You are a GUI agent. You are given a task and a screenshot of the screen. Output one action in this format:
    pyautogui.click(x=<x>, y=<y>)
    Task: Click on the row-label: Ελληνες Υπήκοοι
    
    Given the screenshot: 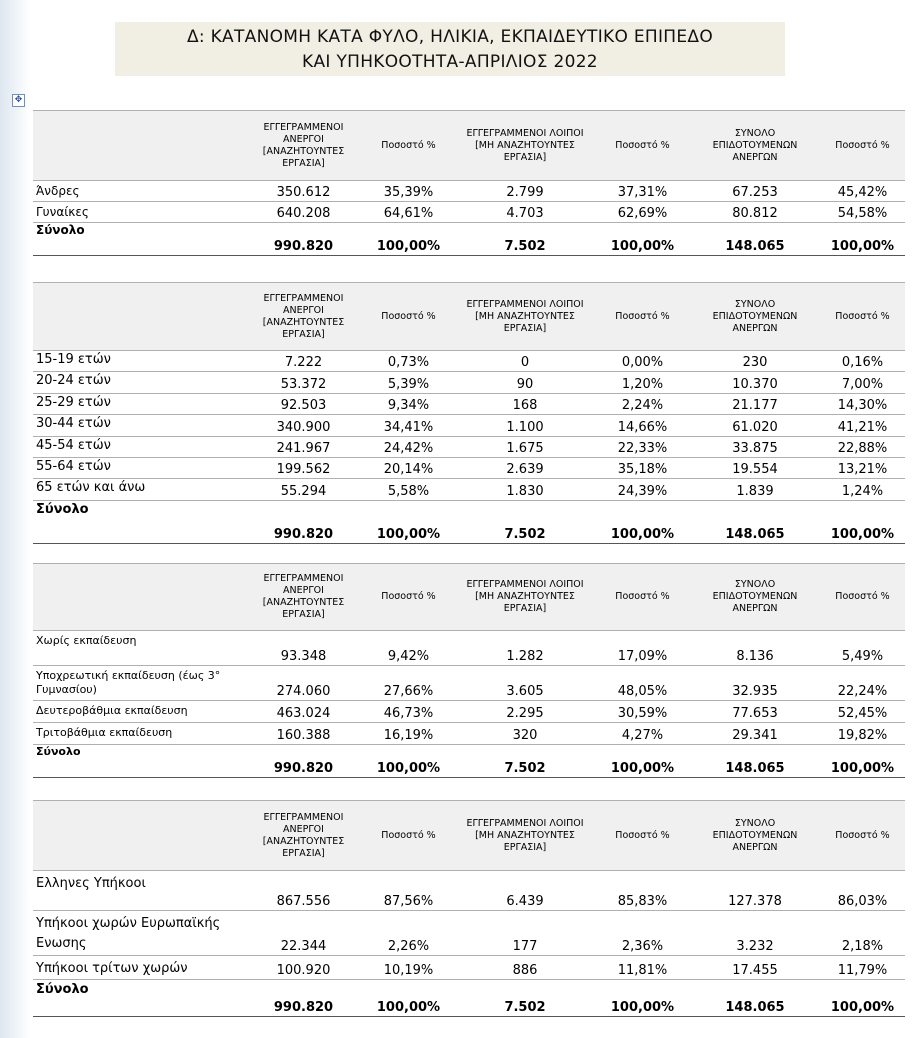 What is the action you would take?
    pyautogui.click(x=139, y=890)
    